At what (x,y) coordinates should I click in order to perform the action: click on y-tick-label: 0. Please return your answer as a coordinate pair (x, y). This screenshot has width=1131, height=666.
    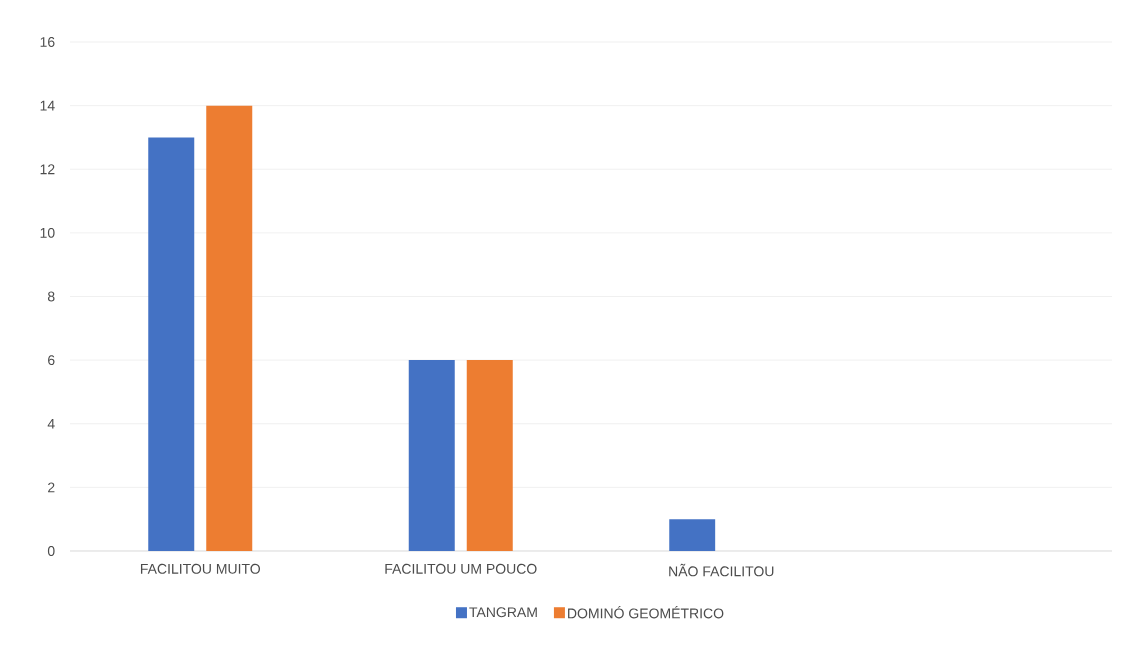
    Looking at the image, I should click on (51, 551).